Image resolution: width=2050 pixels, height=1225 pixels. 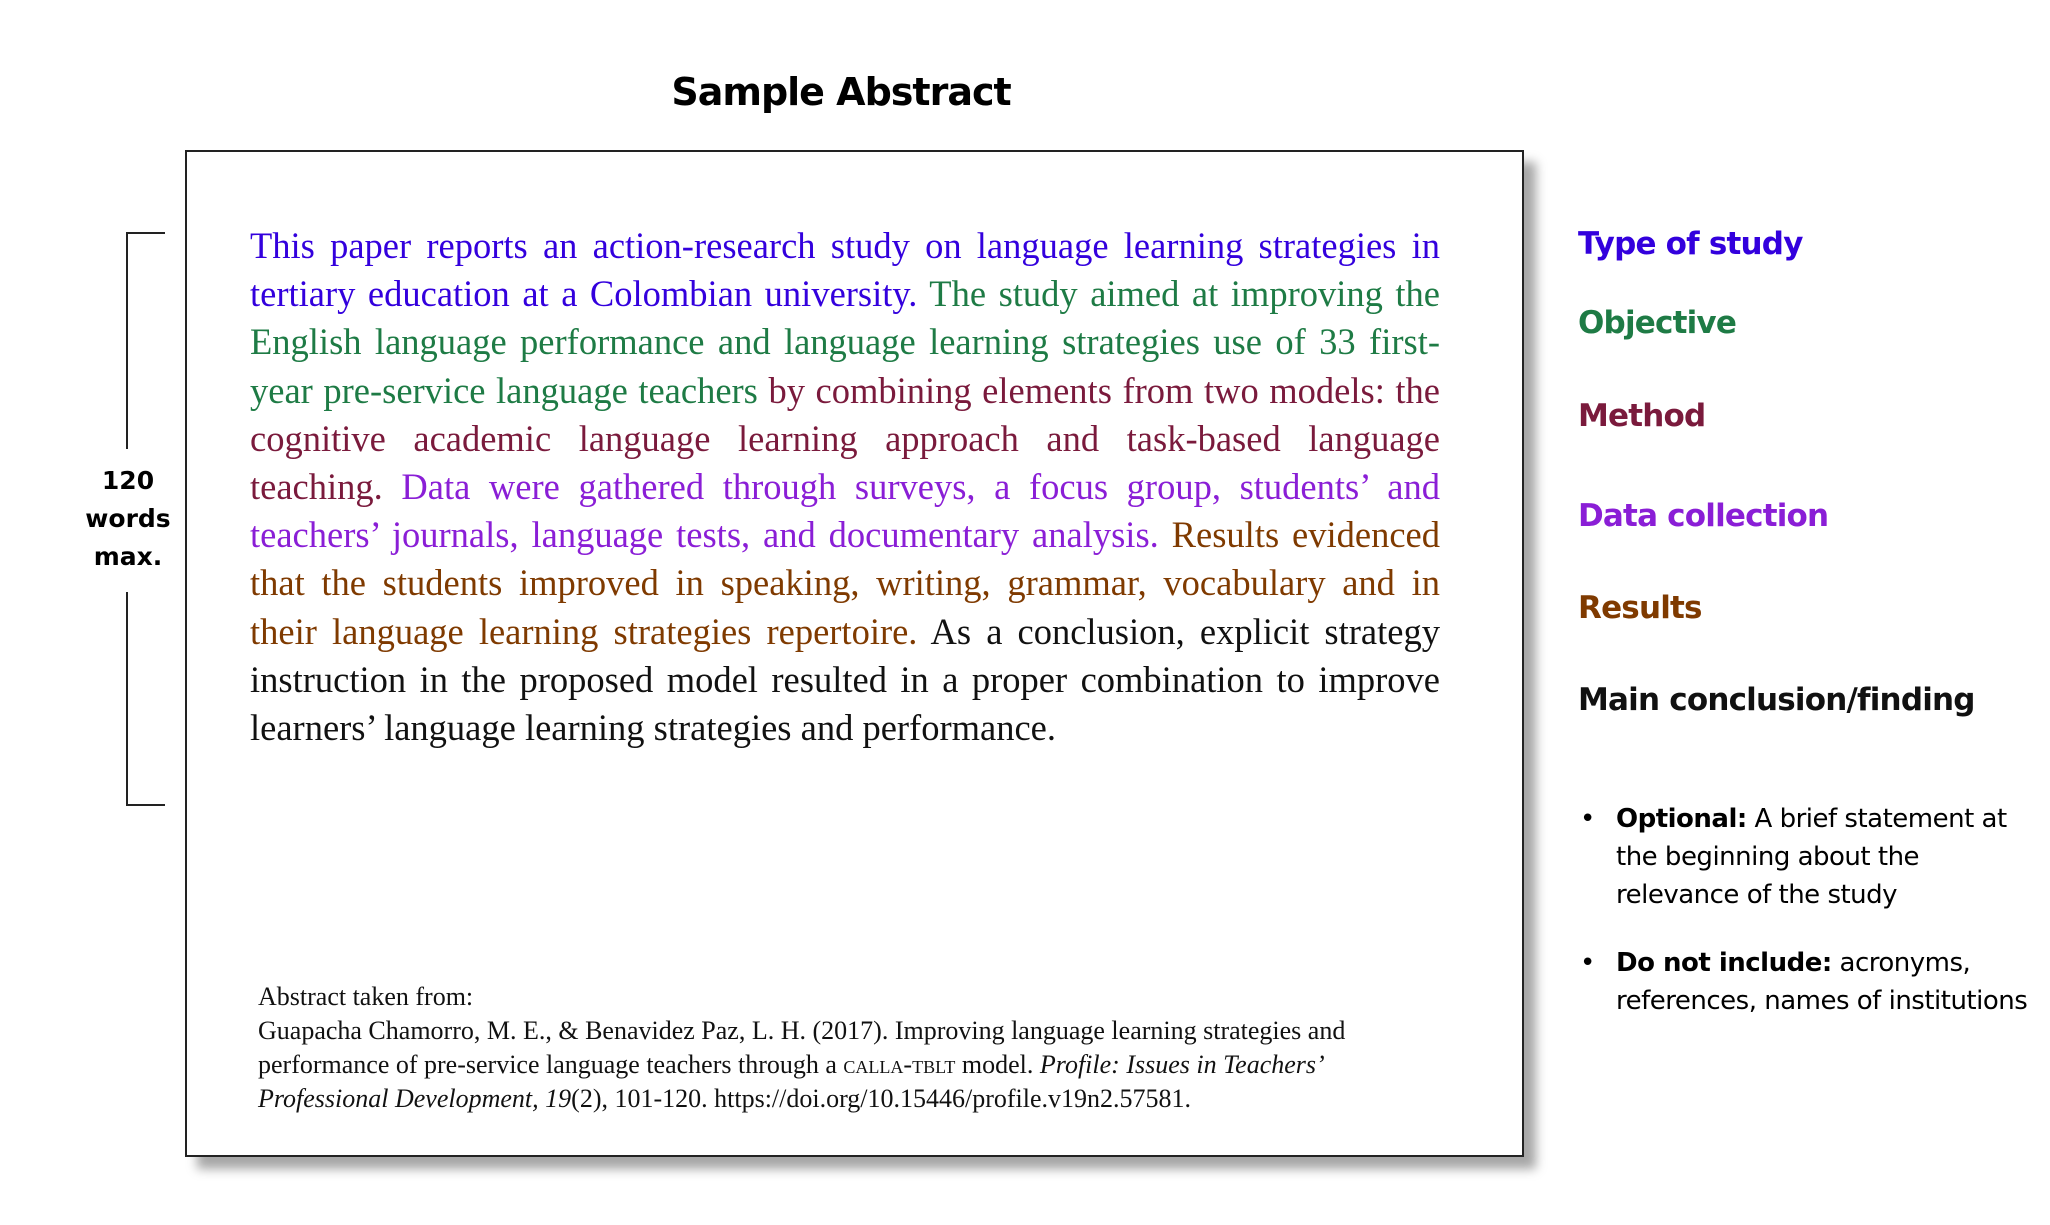 I want to click on word-limit-bracket-top, so click(x=145, y=340).